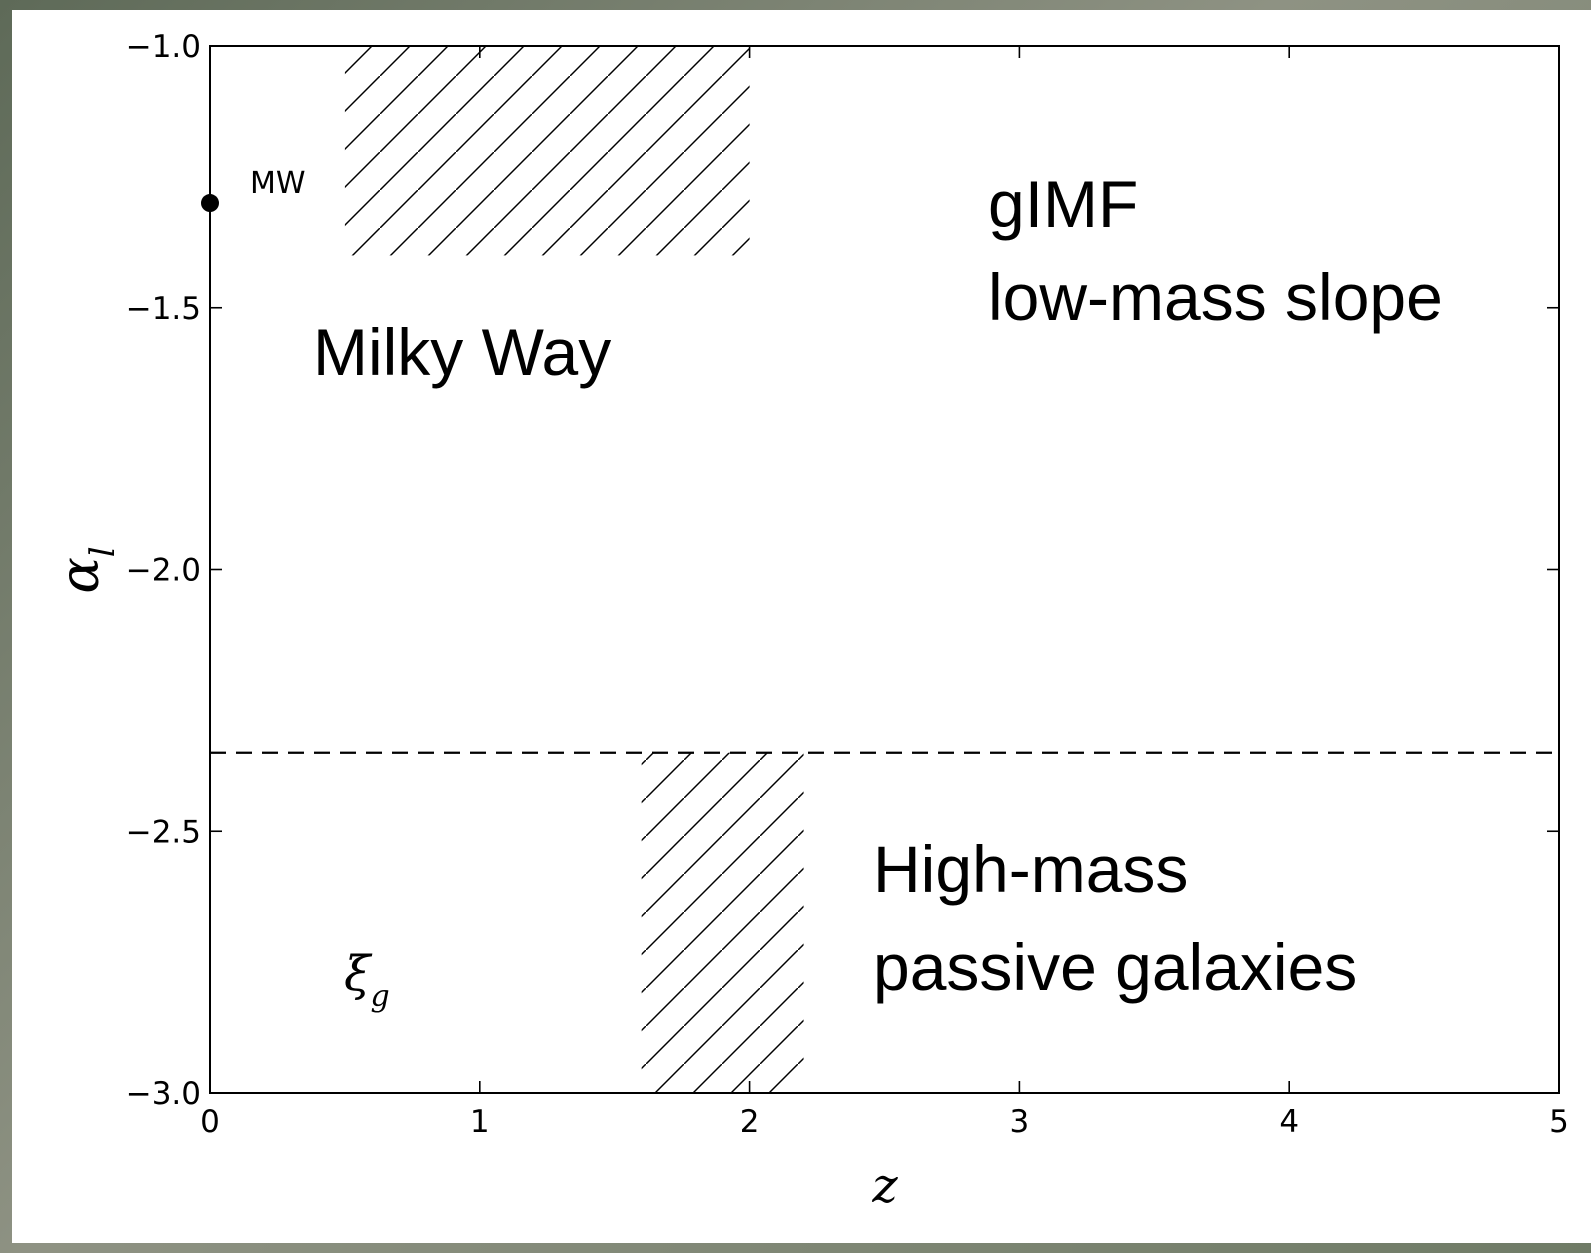 The image size is (1591, 1253). I want to click on svg-text: αl, so click(85, 569).